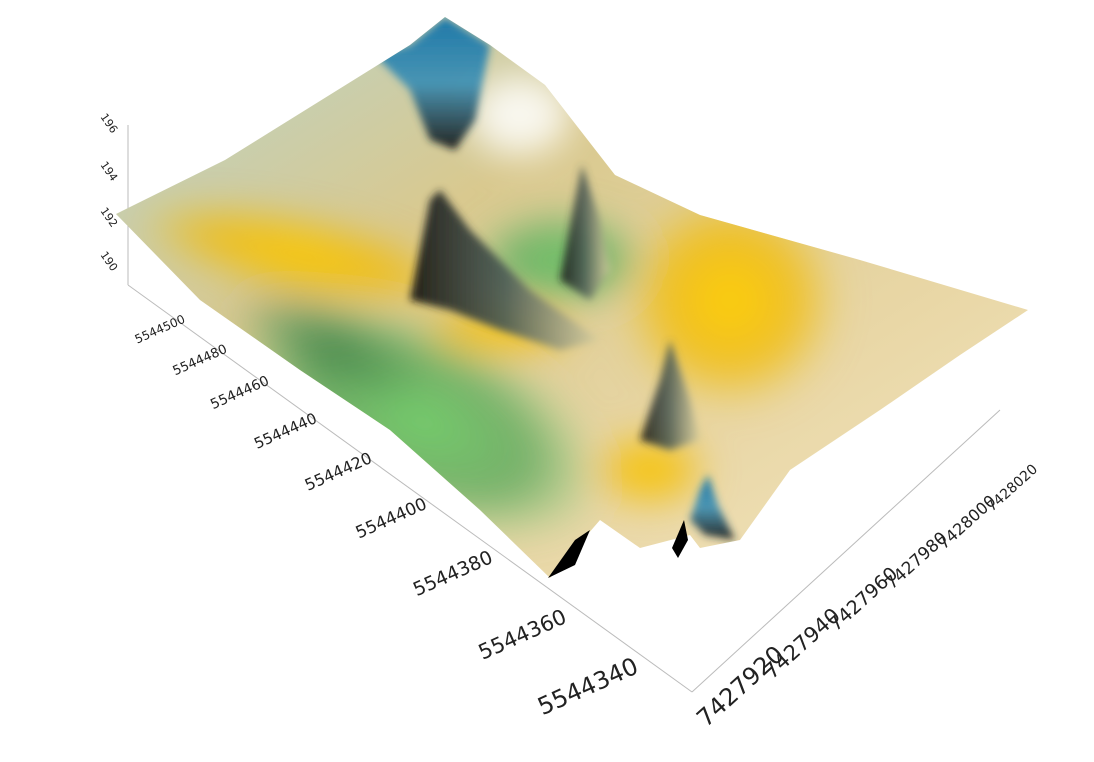 This screenshot has height=762, width=1094. What do you see at coordinates (200, 360) in the screenshot?
I see `y-tick-label: 5544480` at bounding box center [200, 360].